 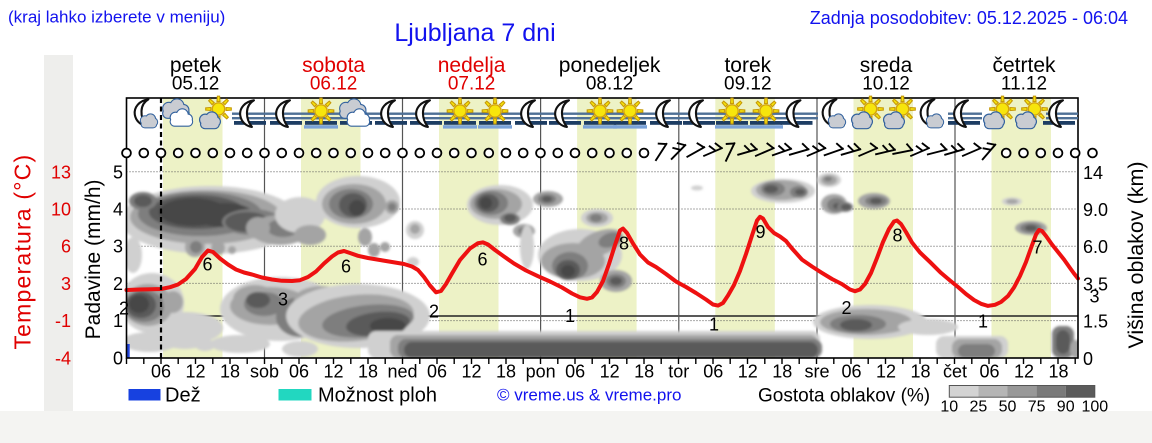 What do you see at coordinates (63, 321) in the screenshot?
I see `svg-text: -1` at bounding box center [63, 321].